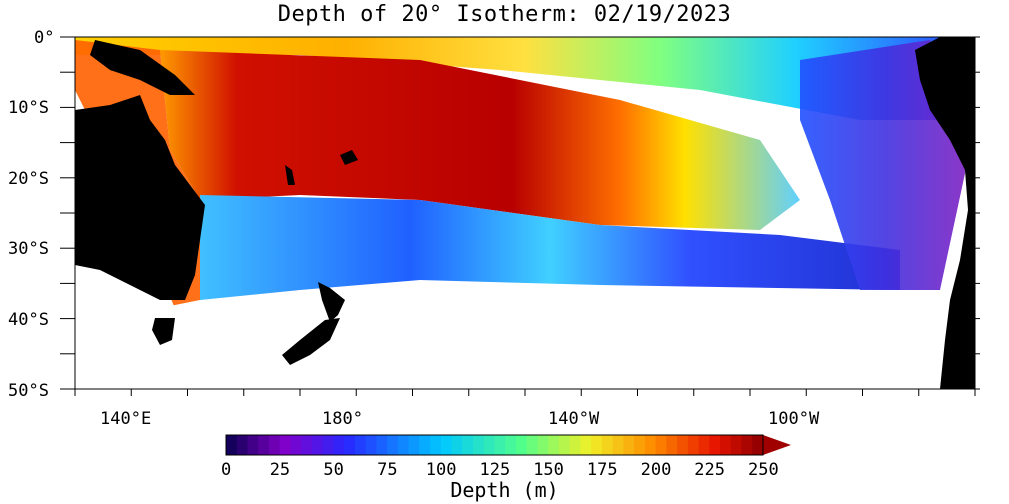  Describe the element at coordinates (495, 470) in the screenshot. I see `colorbar-tick-label: 125` at that location.